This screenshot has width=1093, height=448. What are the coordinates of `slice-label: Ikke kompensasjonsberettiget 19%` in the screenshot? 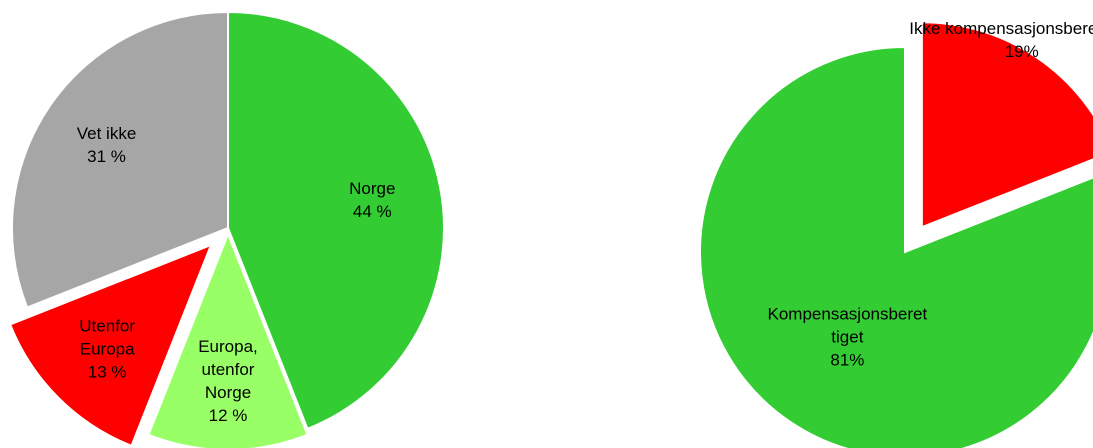 It's located at (1001, 40).